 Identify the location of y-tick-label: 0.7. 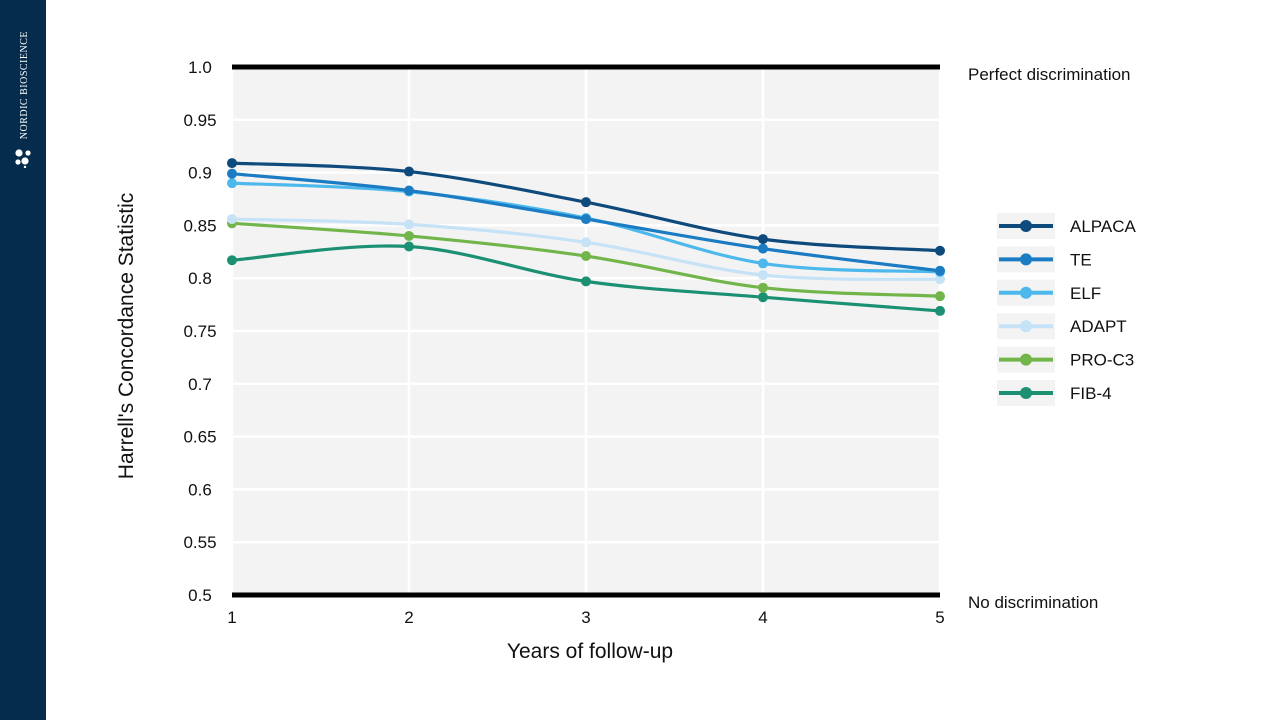
(200, 384).